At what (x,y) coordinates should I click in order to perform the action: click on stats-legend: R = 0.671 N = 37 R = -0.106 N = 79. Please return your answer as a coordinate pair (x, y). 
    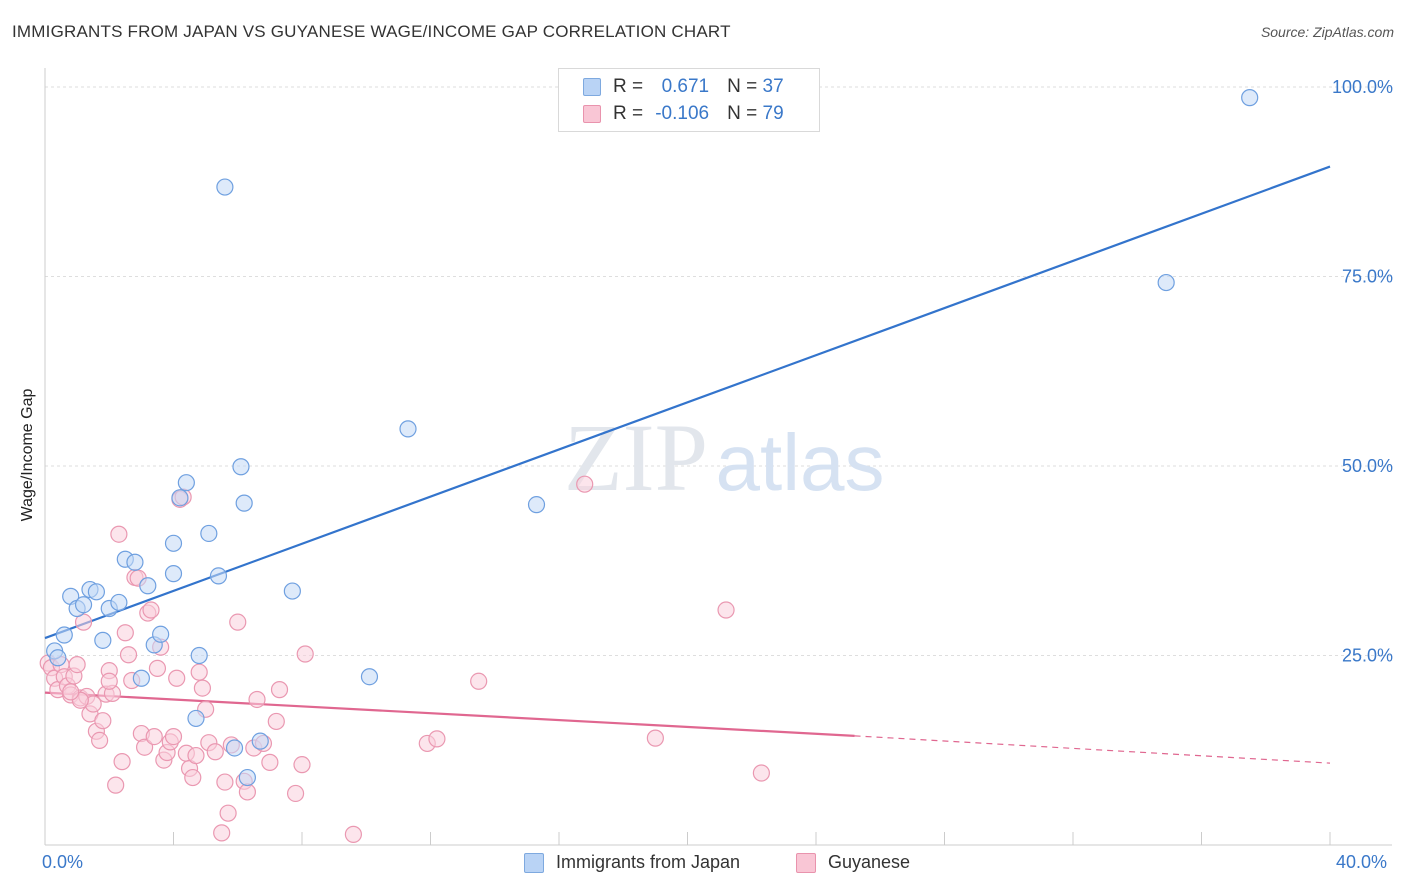
    Looking at the image, I should click on (689, 100).